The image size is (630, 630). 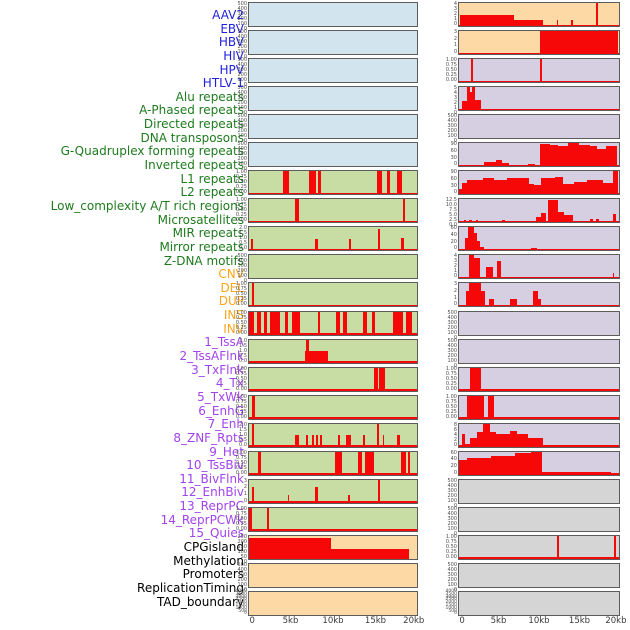 I want to click on left-x-axis: 0 5kb 10kb 15kb 20kb, so click(x=336, y=622).